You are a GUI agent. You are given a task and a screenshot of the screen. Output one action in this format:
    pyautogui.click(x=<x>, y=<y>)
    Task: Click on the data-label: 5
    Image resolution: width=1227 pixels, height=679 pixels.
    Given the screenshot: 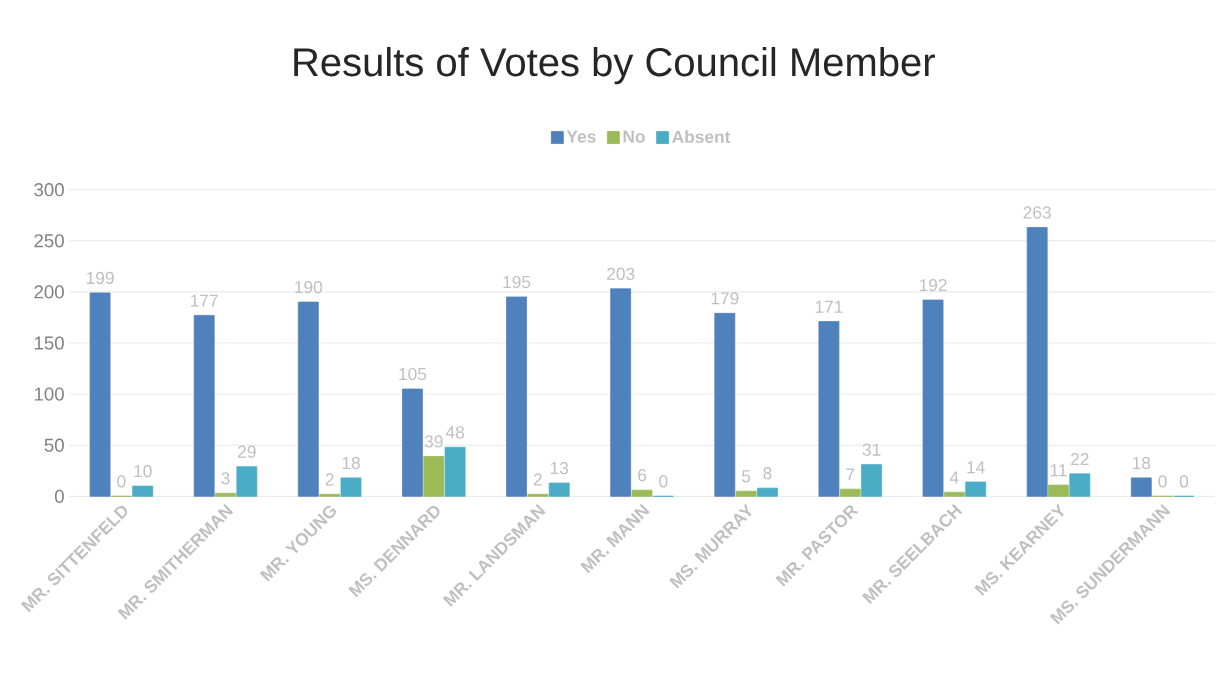 What is the action you would take?
    pyautogui.click(x=746, y=476)
    